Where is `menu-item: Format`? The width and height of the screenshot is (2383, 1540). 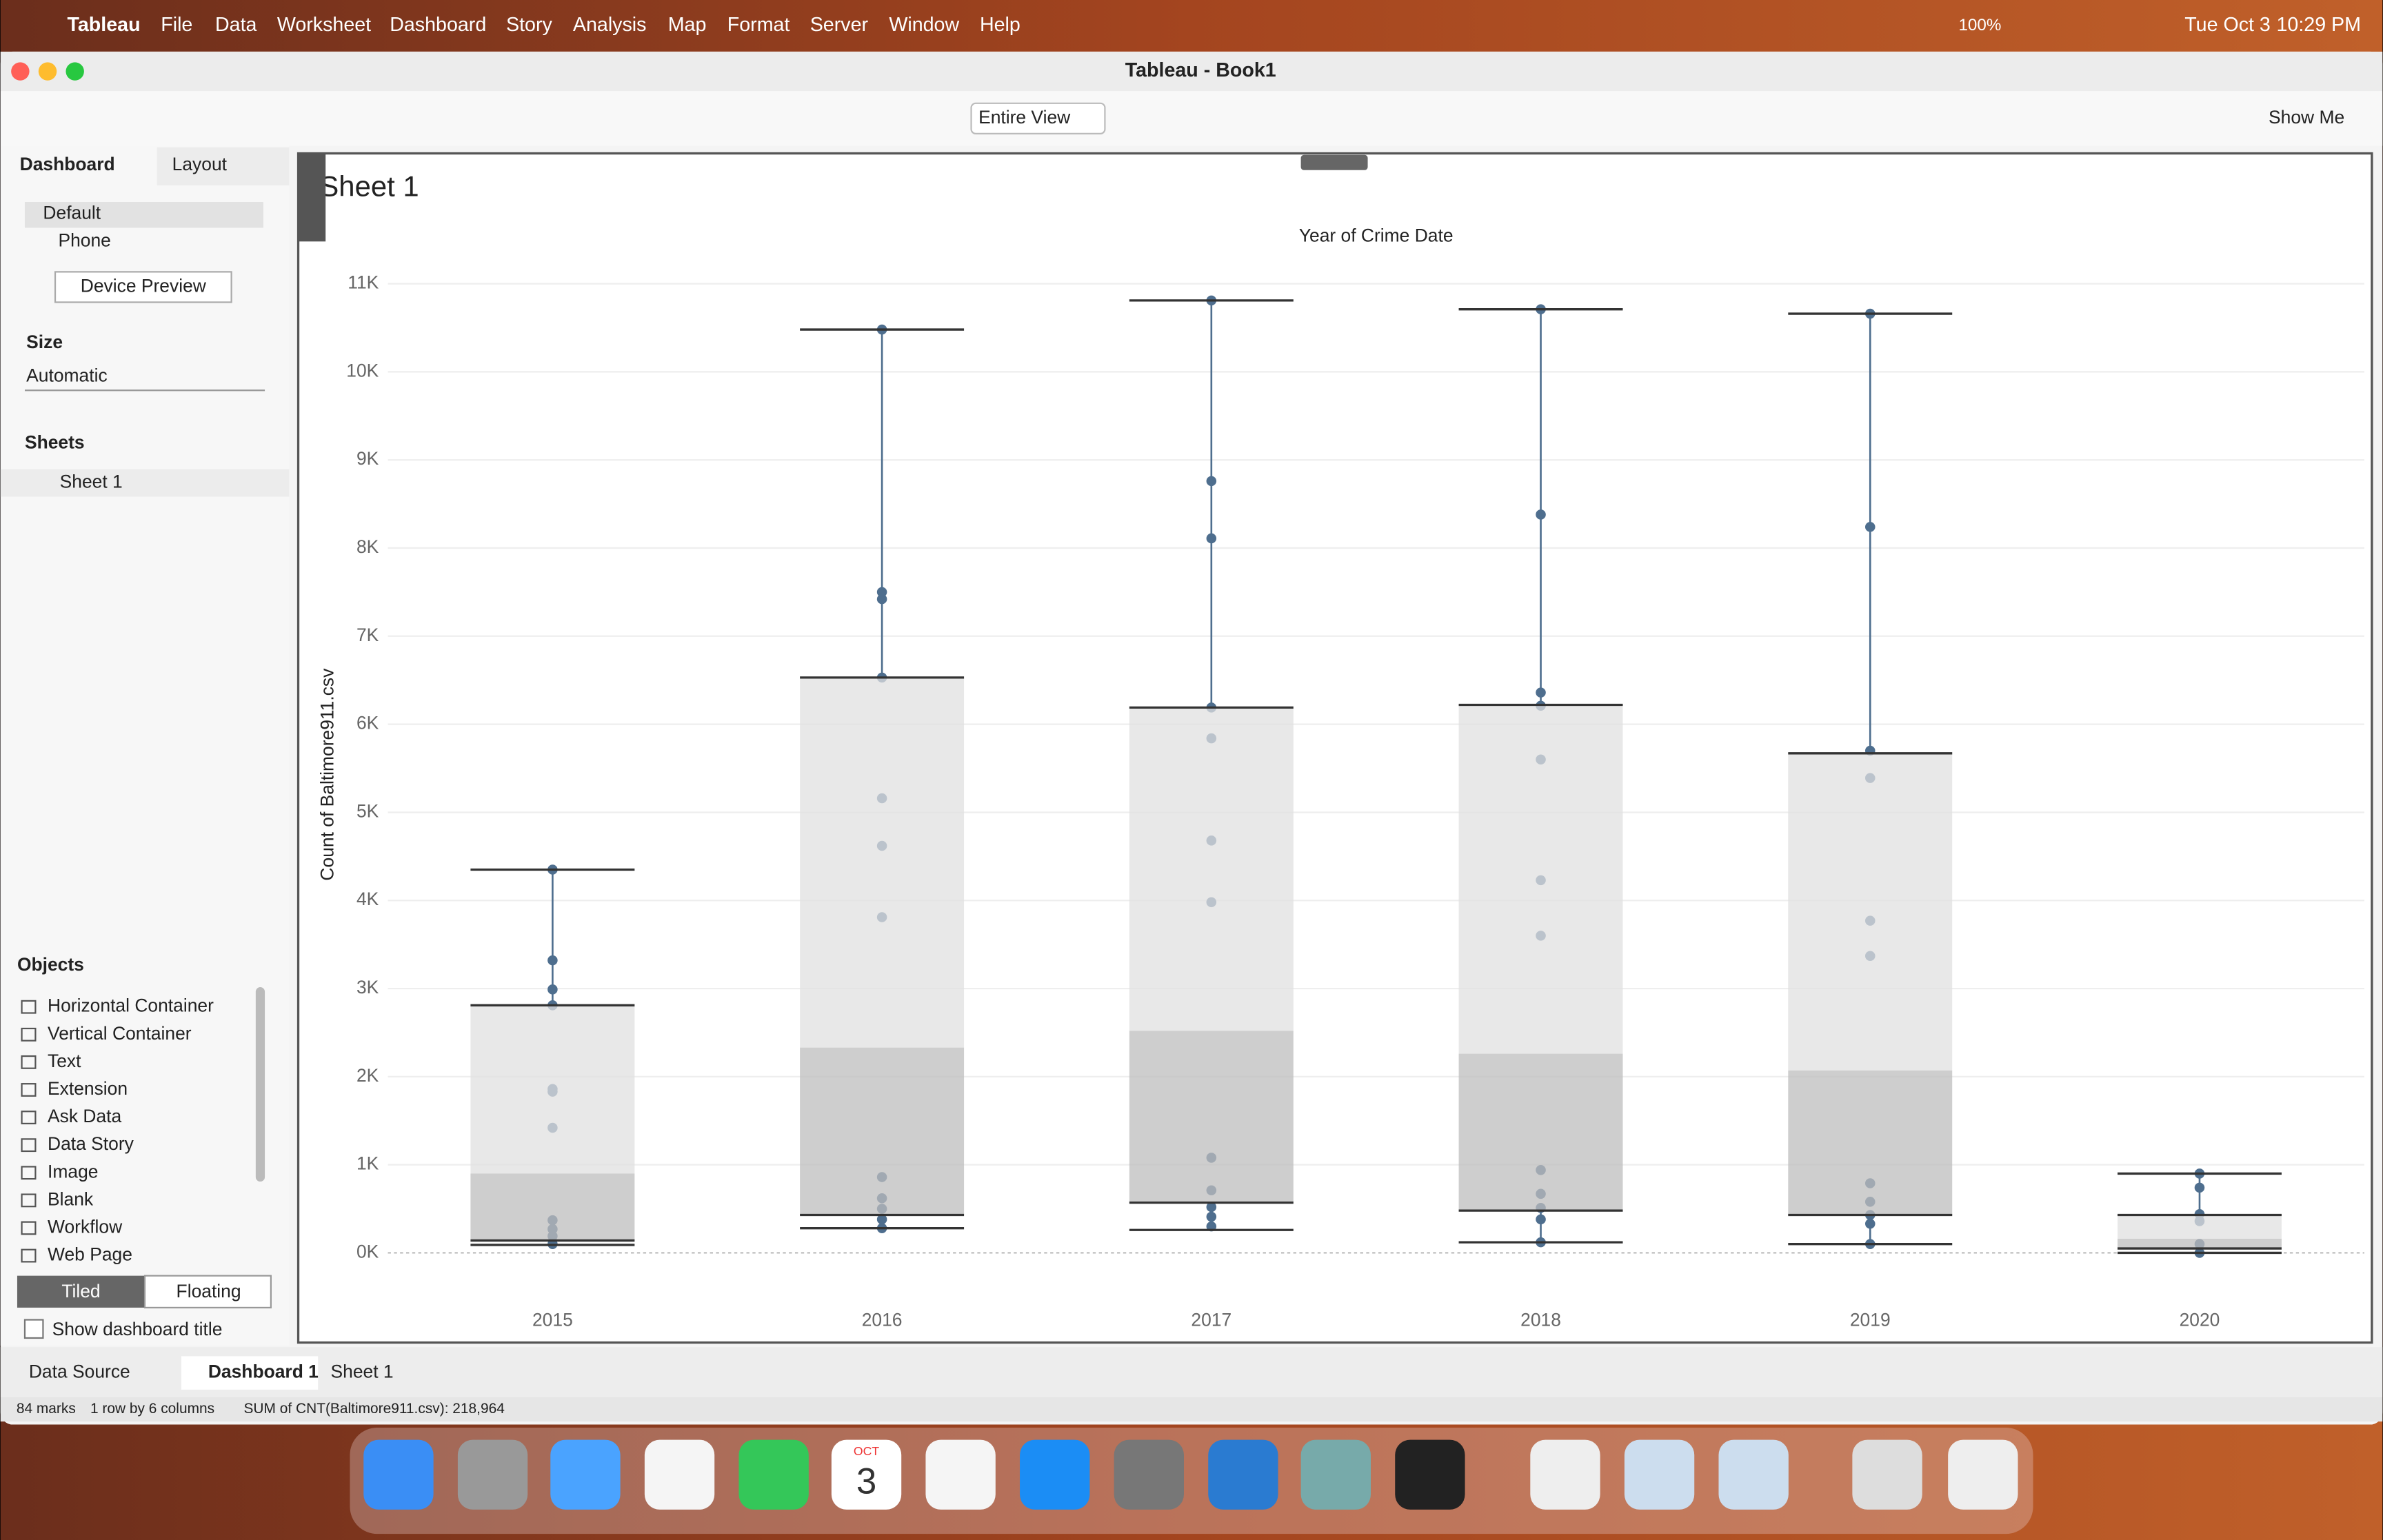 menu-item: Format is located at coordinates (758, 25).